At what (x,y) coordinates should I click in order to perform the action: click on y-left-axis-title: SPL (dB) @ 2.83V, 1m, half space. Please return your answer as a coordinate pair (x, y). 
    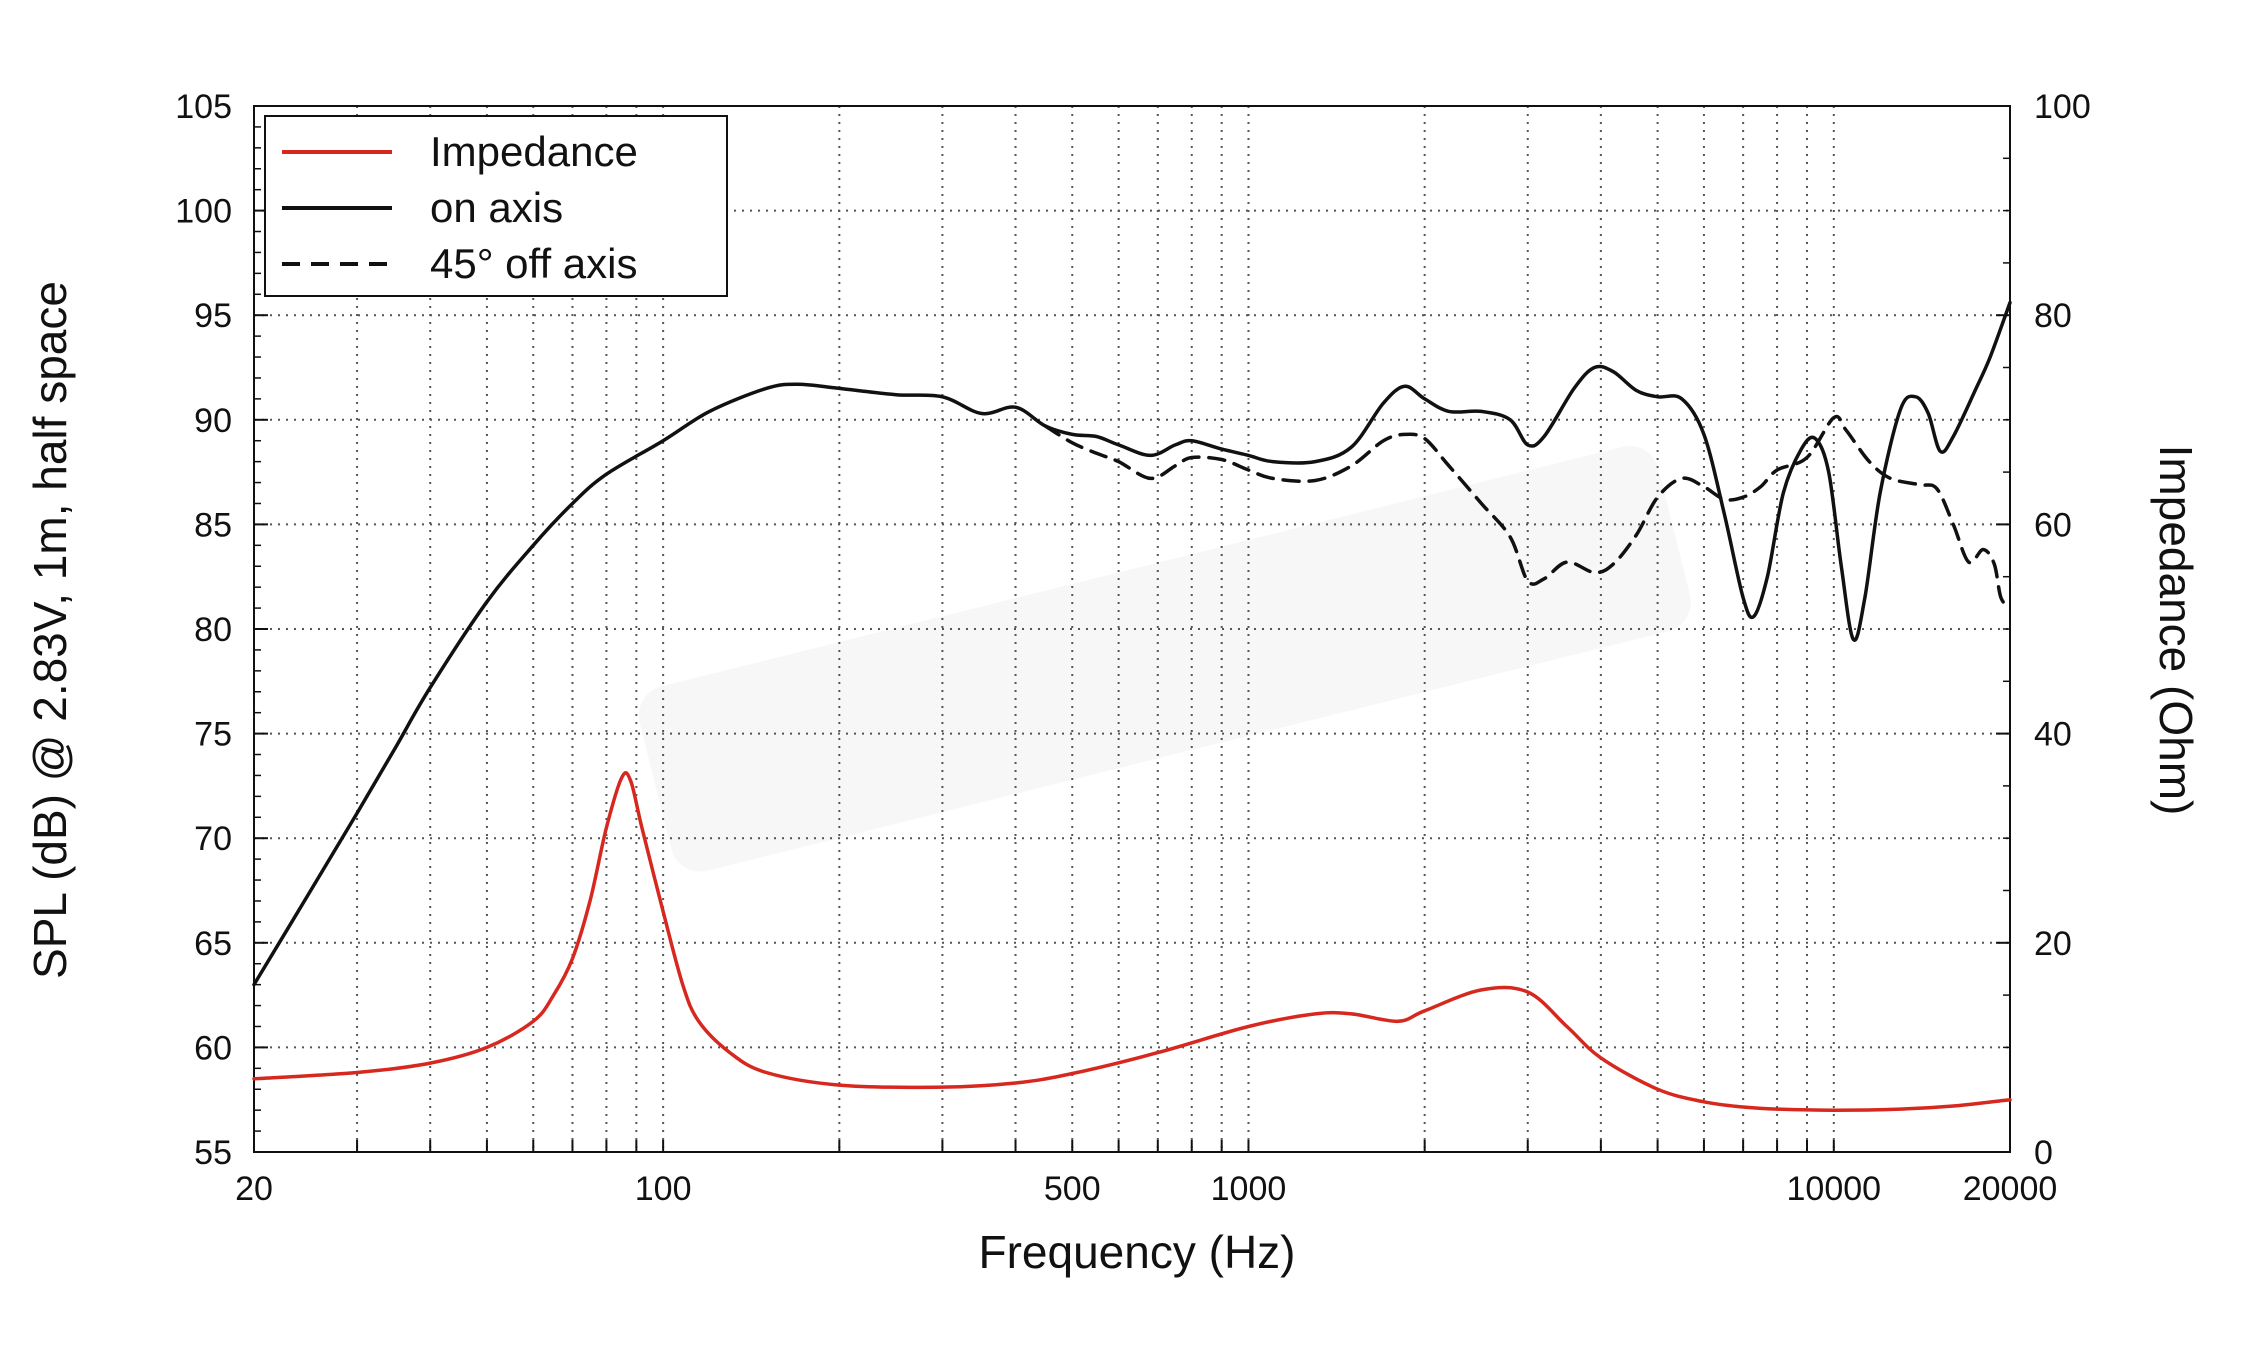
    Looking at the image, I should click on (50, 630).